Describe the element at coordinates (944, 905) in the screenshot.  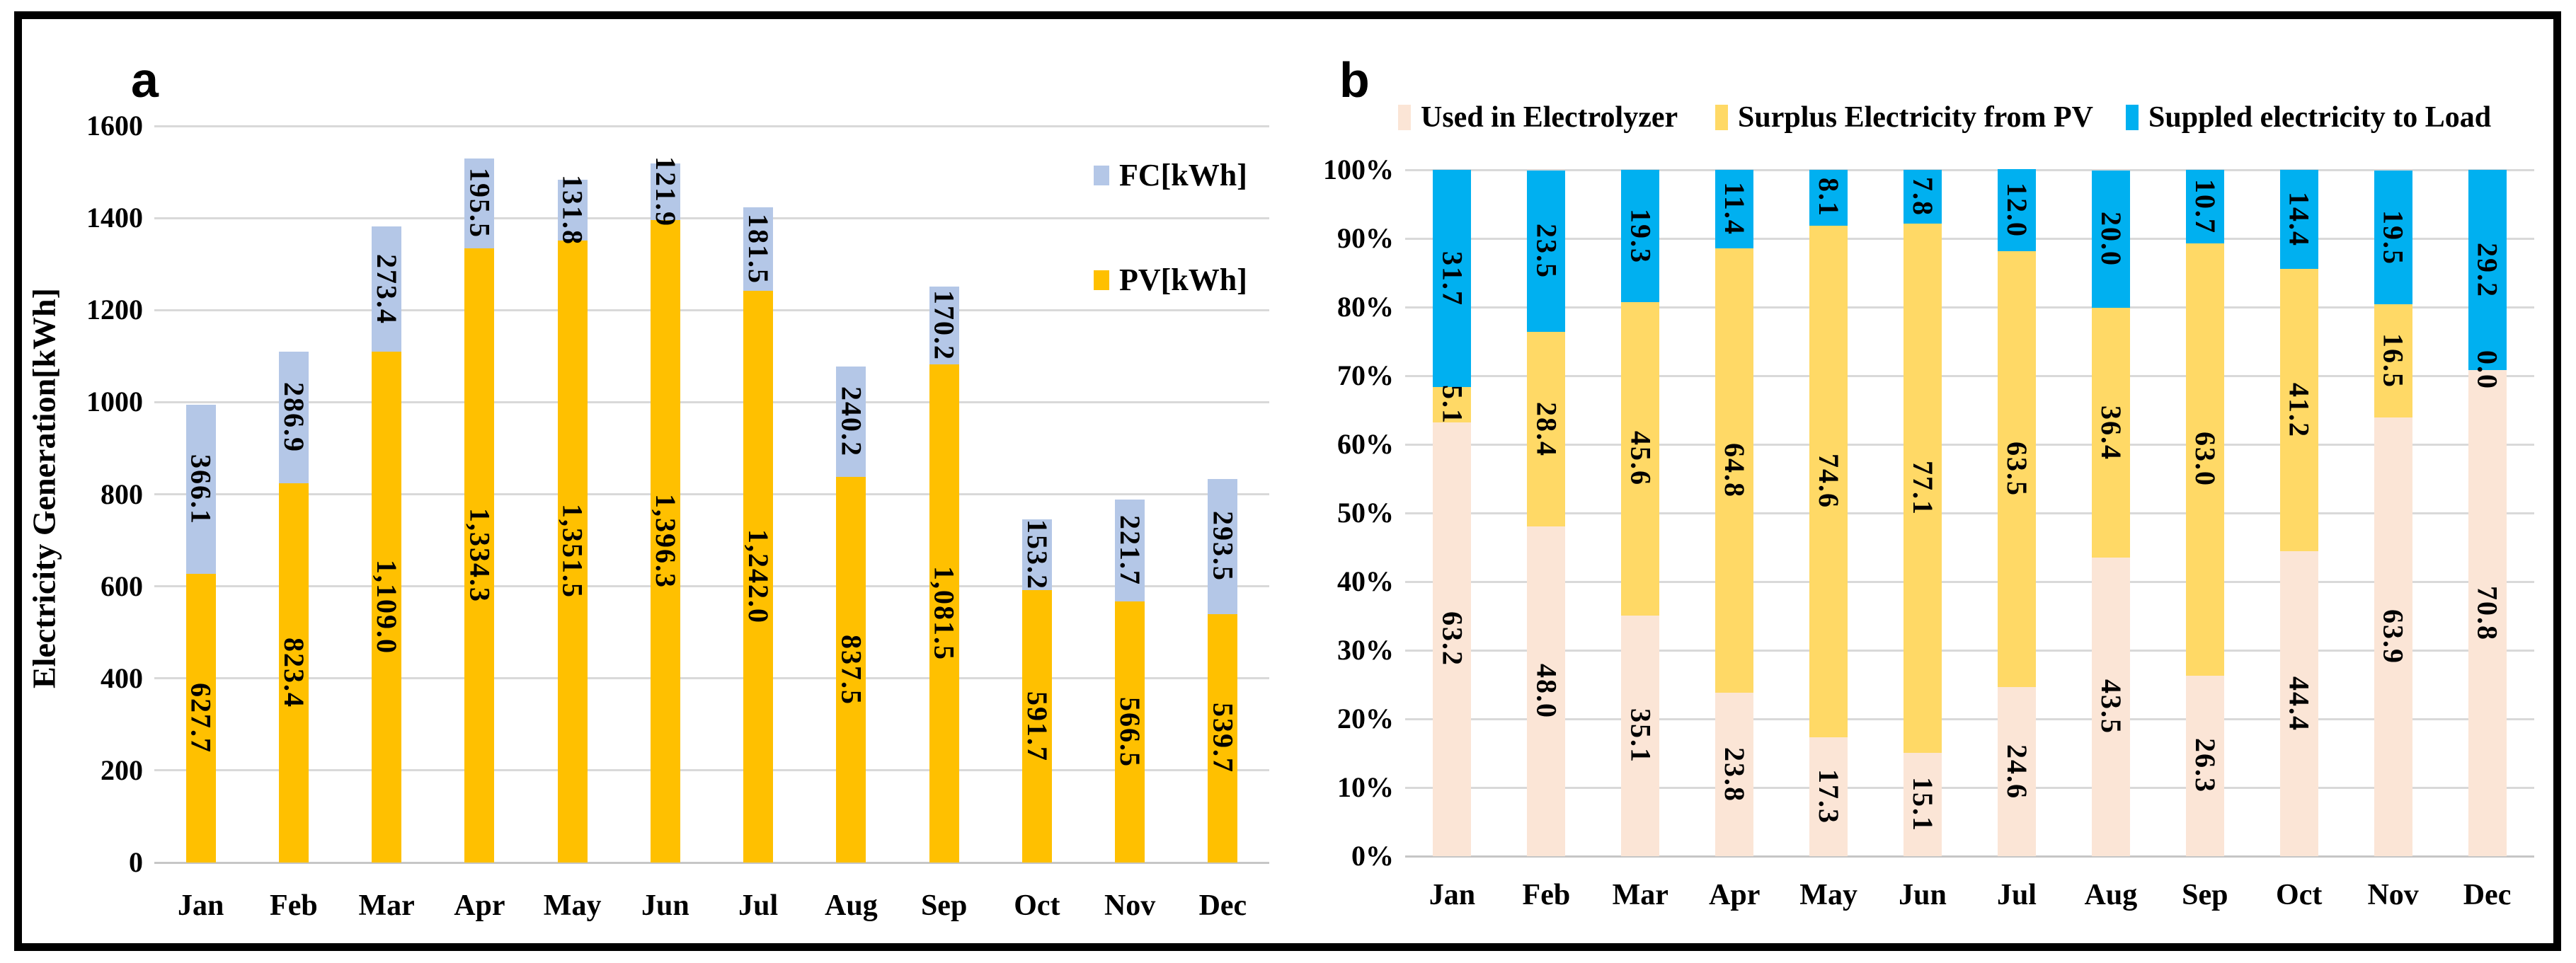
I see `month-label-sep: Sep` at that location.